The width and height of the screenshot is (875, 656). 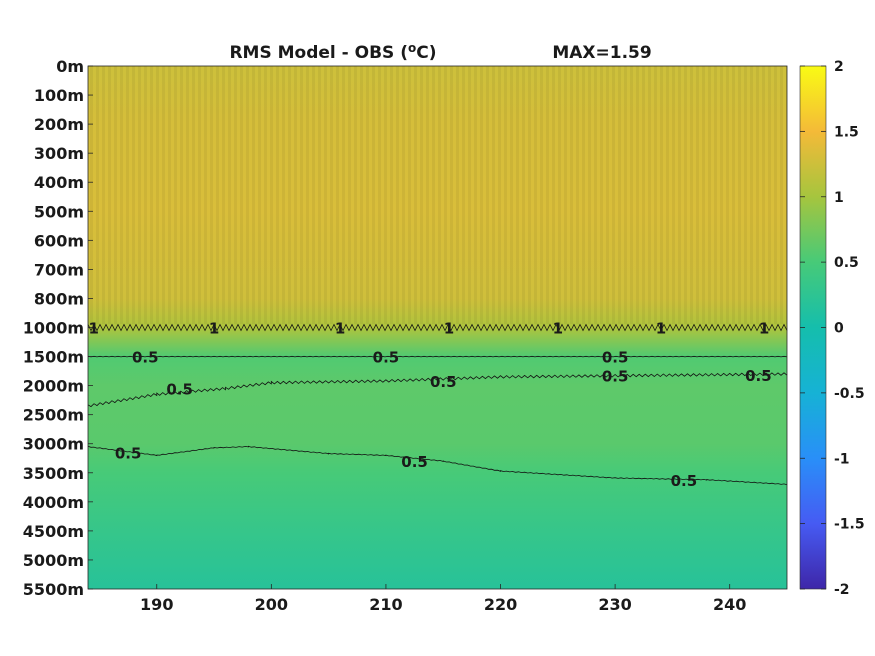 What do you see at coordinates (839, 198) in the screenshot?
I see `colorbar-tick-label: 1` at bounding box center [839, 198].